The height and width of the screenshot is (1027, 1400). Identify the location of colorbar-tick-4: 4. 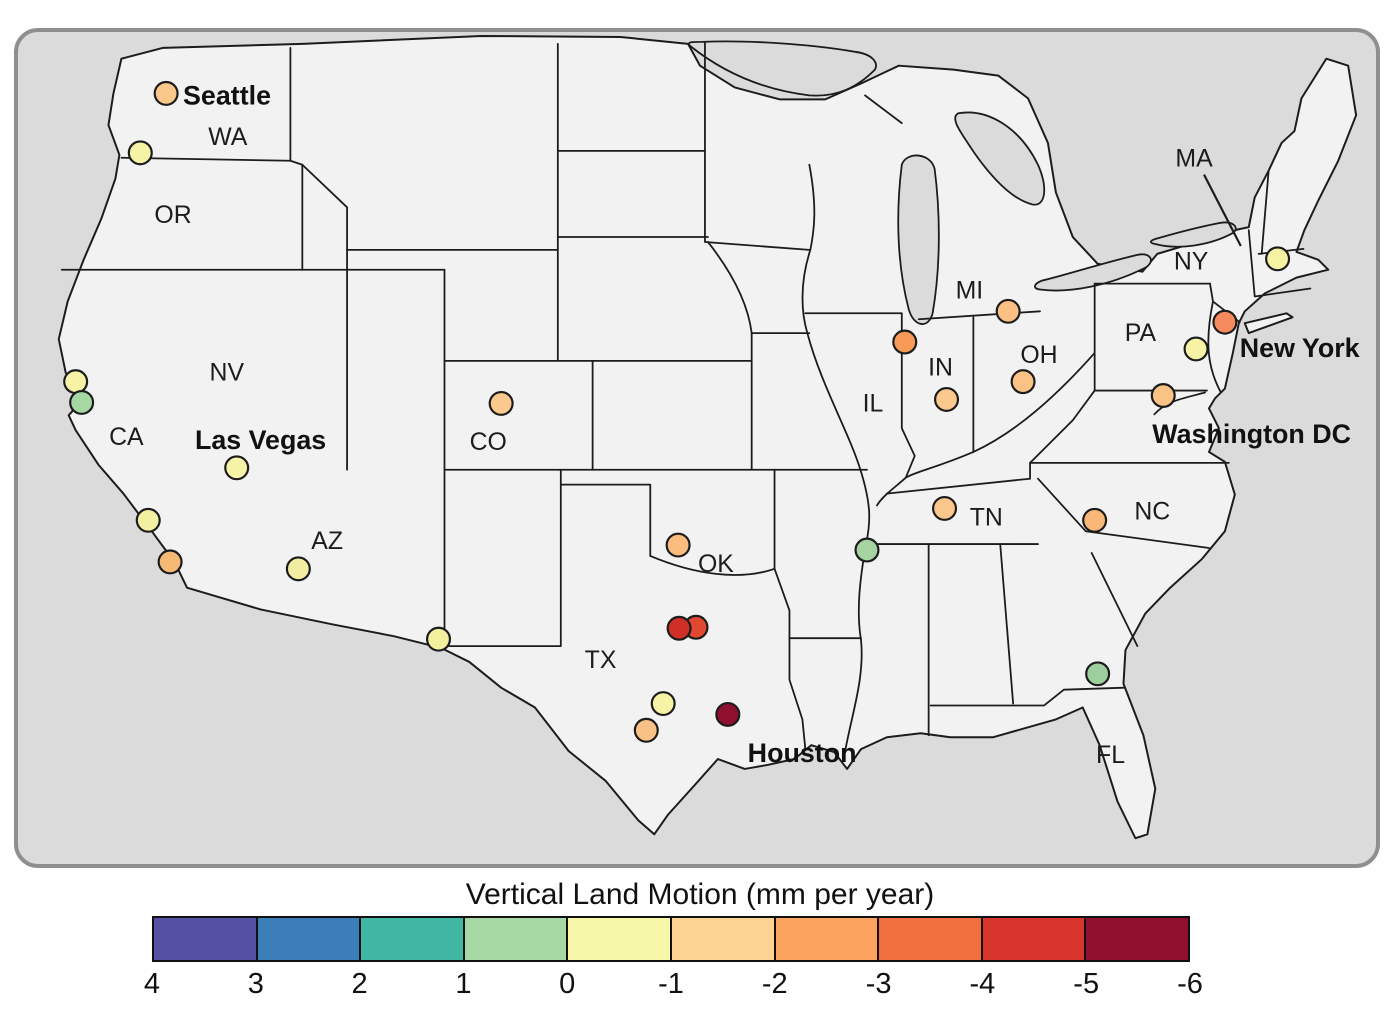
(152, 984).